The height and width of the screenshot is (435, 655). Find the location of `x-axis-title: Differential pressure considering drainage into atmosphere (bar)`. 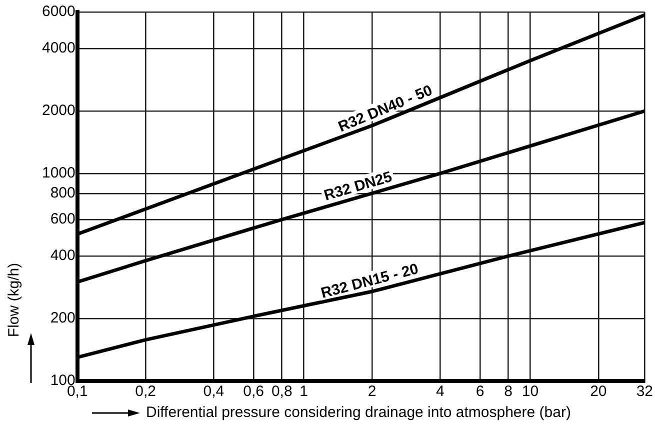

x-axis-title: Differential pressure considering drainage into atmosphere (bar) is located at coordinates (358, 412).